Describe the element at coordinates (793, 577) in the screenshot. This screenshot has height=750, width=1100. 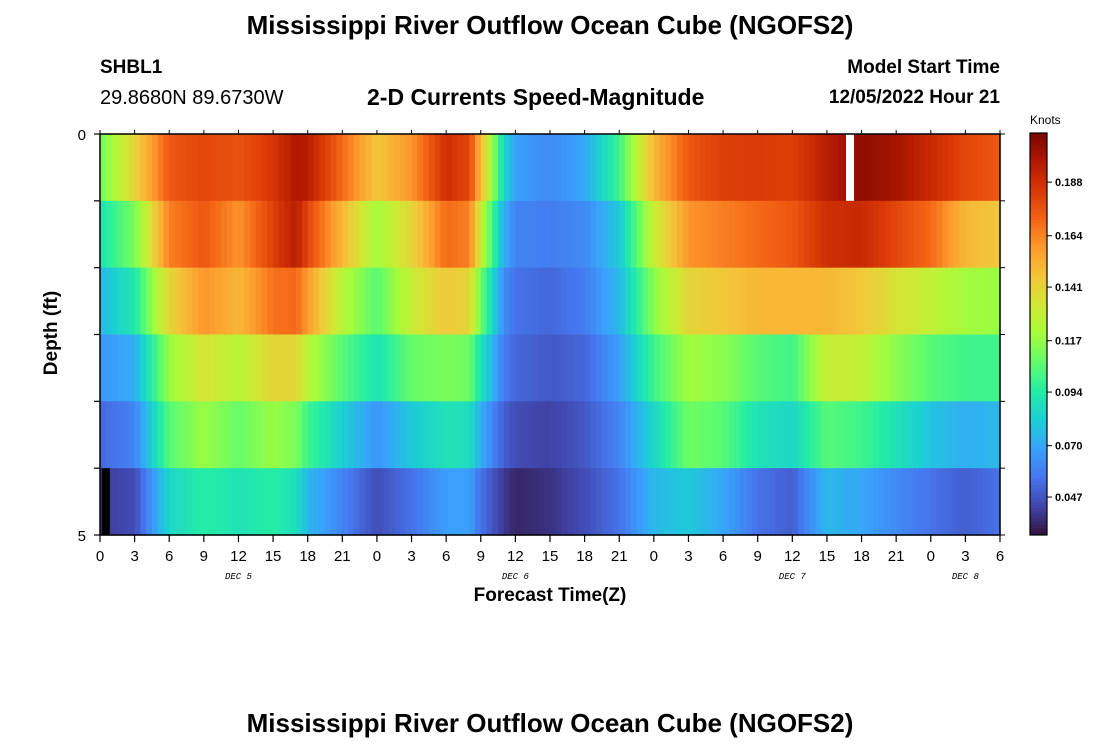
I see `day-label: DEC 7` at that location.